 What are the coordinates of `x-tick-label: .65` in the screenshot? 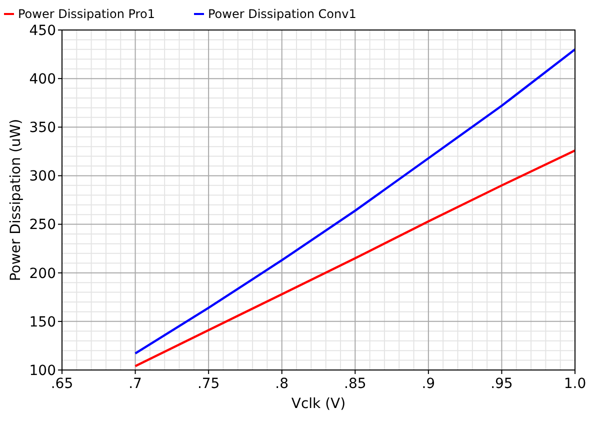 It's located at (62, 384).